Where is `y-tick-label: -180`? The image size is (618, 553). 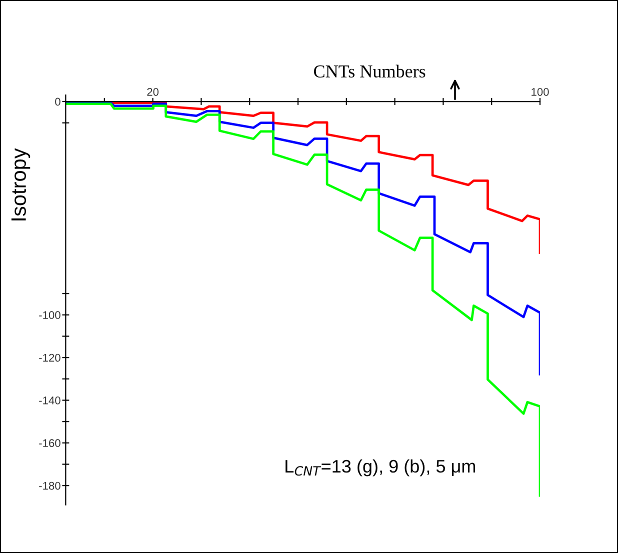
y-tick-label: -180 is located at coordinates (49, 486).